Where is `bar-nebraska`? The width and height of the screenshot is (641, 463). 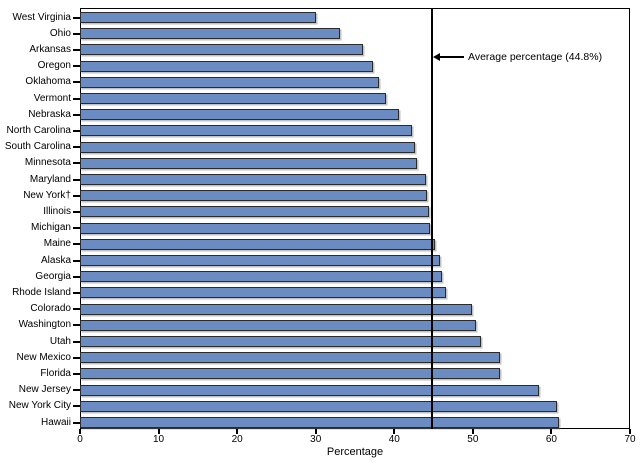
bar-nebraska is located at coordinates (239, 115).